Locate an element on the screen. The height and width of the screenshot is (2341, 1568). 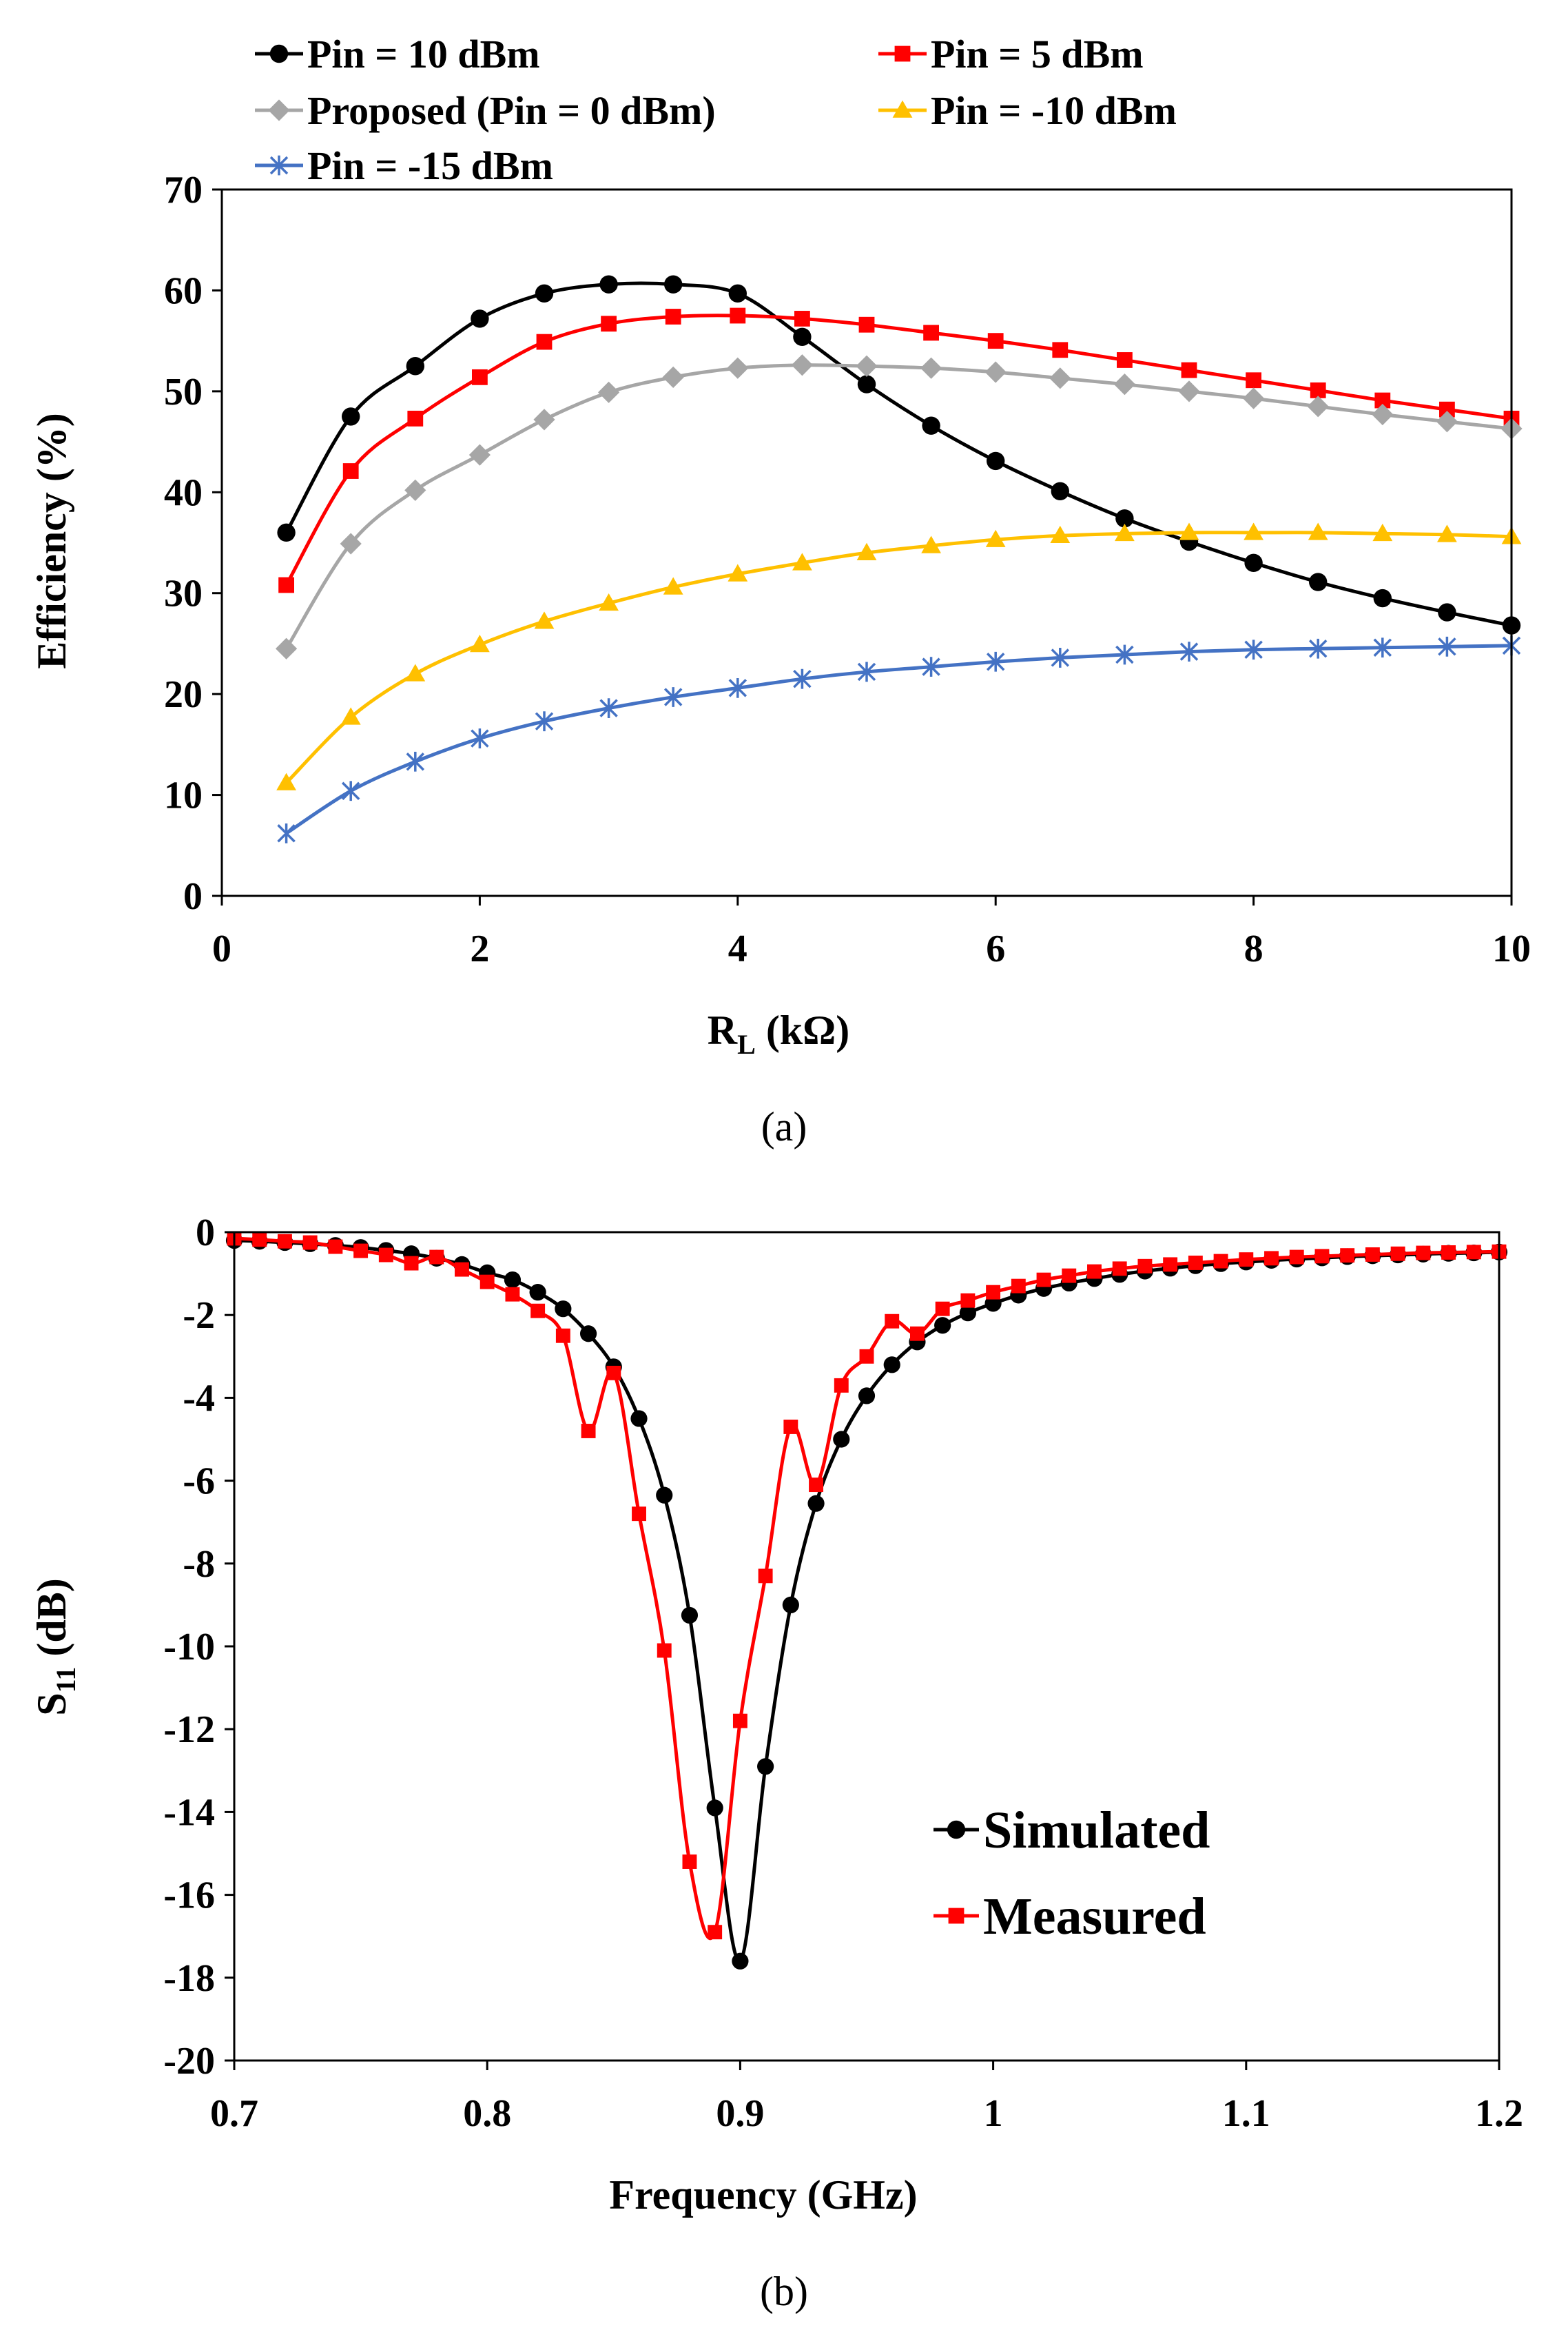
a-y-tick-label: 70 is located at coordinates (183, 190).